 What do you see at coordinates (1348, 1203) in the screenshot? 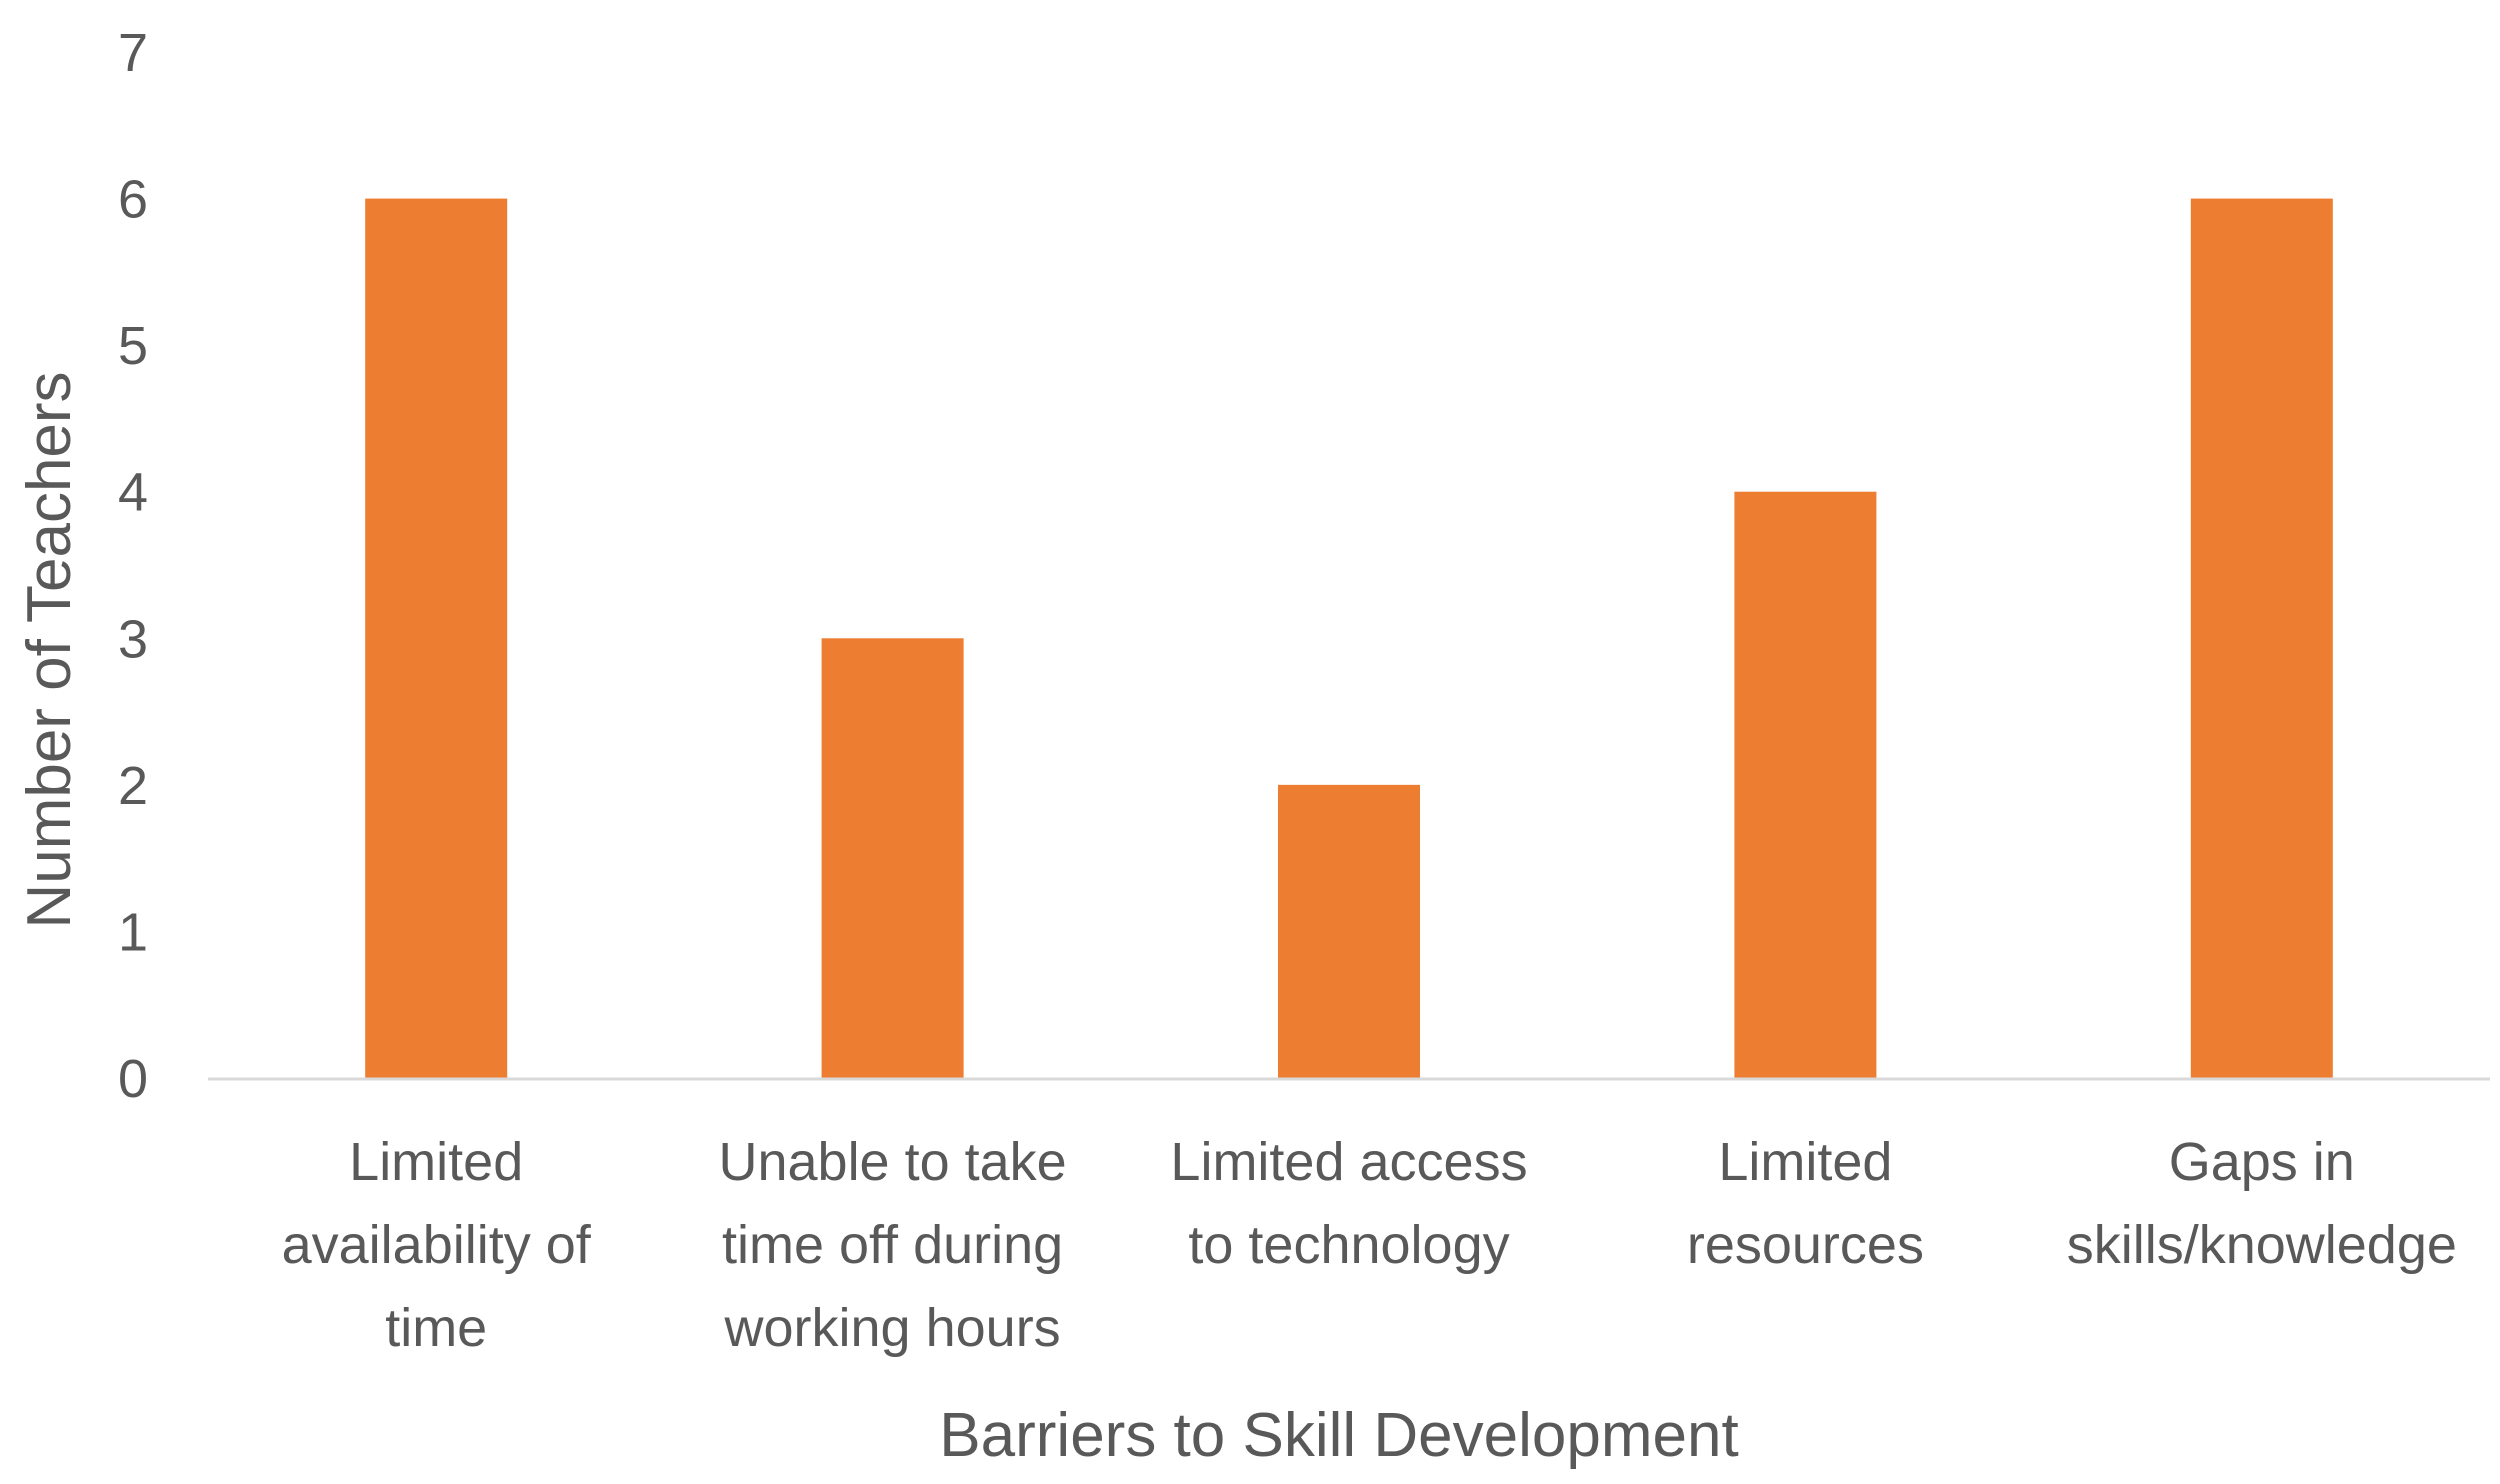
I see `x-category-label: Limited access to technology` at bounding box center [1348, 1203].